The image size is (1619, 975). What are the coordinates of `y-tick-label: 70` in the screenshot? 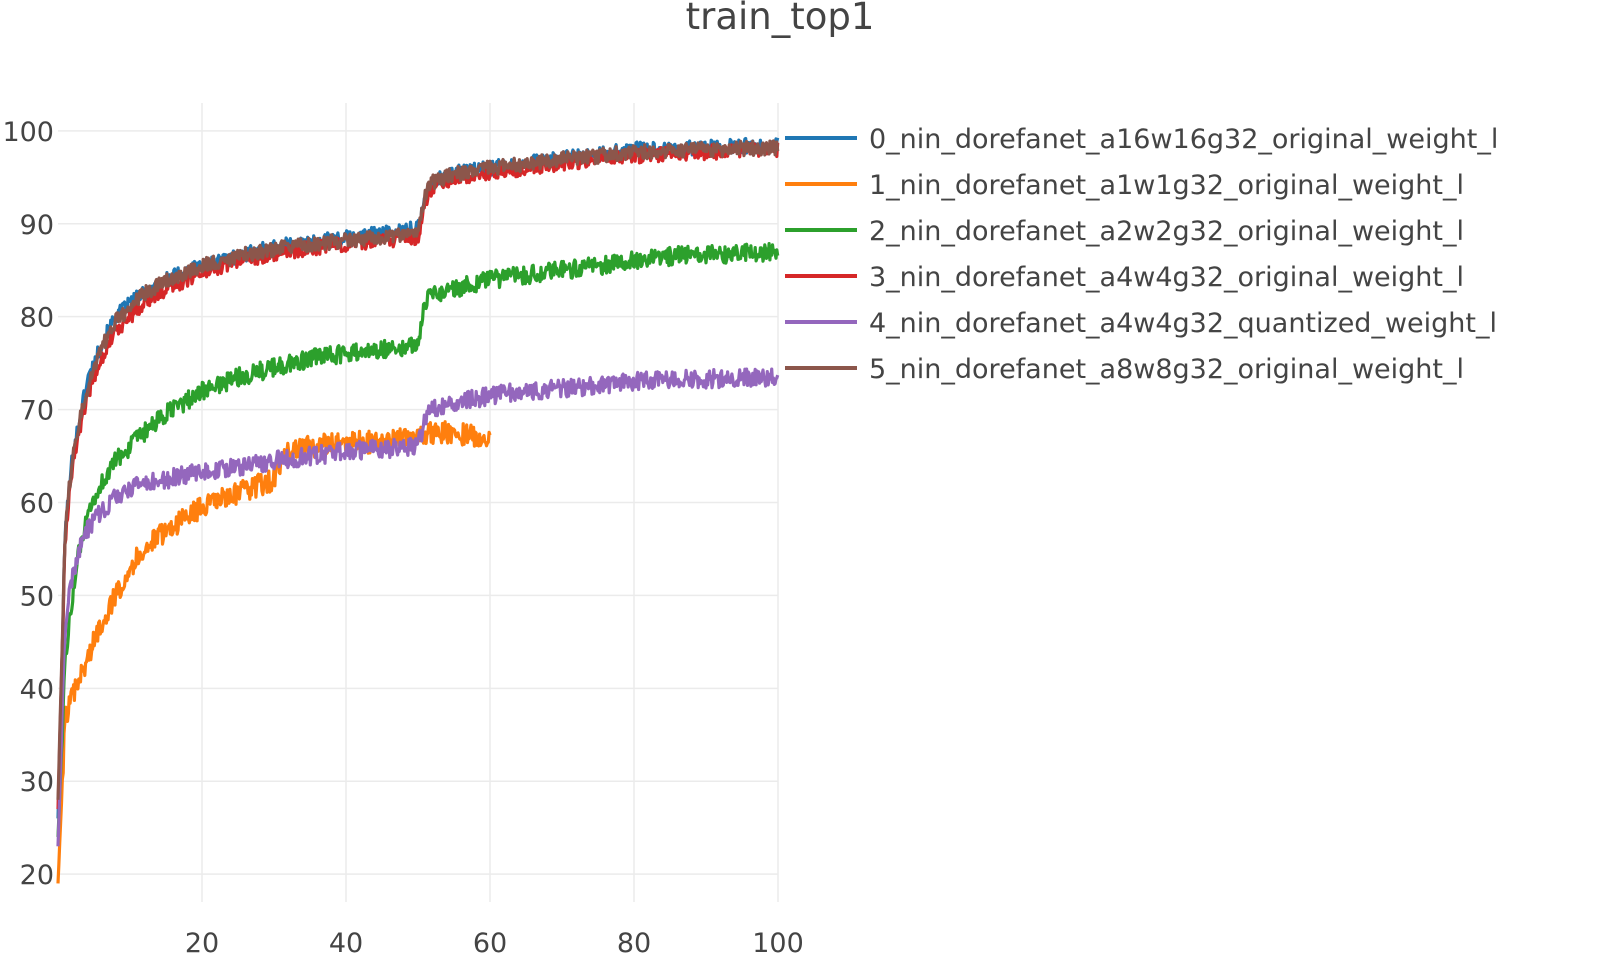 It's located at (37, 411).